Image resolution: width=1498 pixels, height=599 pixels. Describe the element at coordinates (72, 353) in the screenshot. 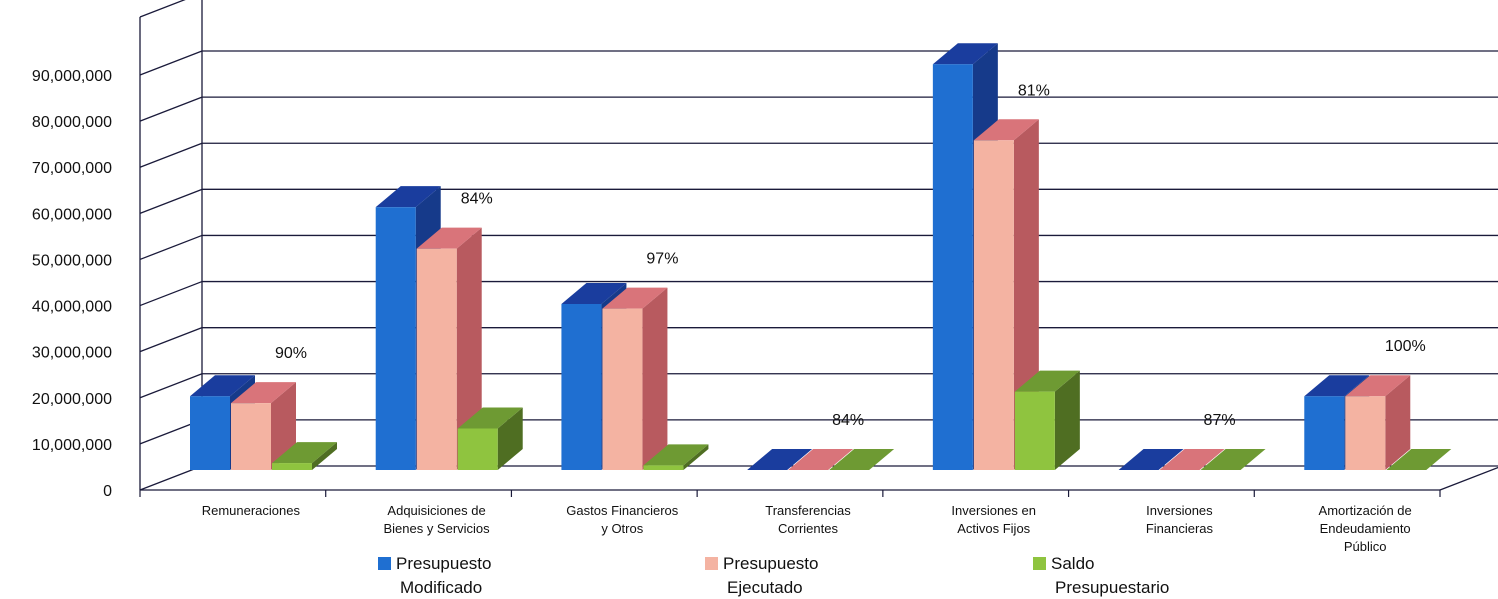

I see `y-tick-label: 30,000,000` at that location.